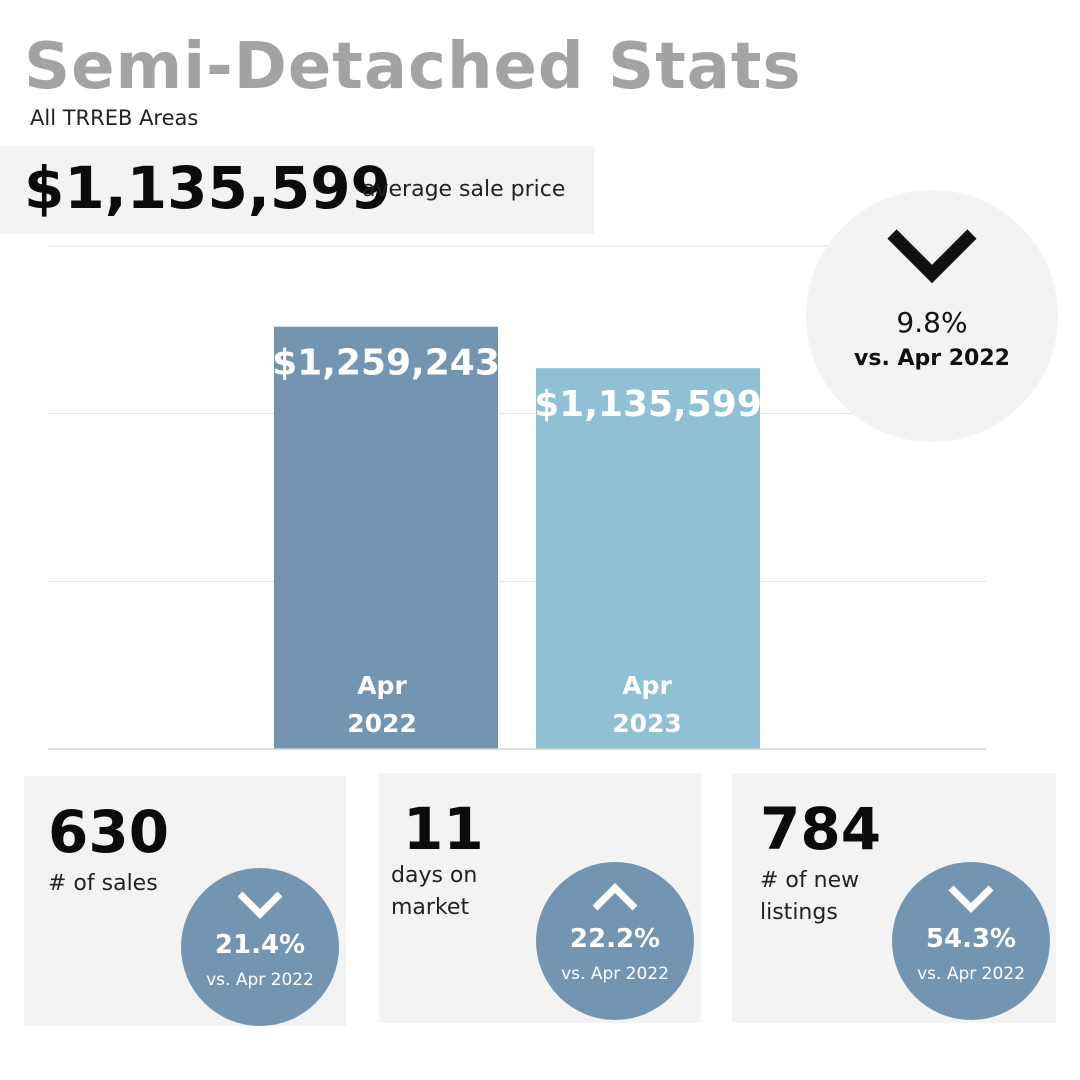 The height and width of the screenshot is (1080, 1080). Describe the element at coordinates (207, 188) in the screenshot. I see `average-price-value: $1,135,599` at that location.